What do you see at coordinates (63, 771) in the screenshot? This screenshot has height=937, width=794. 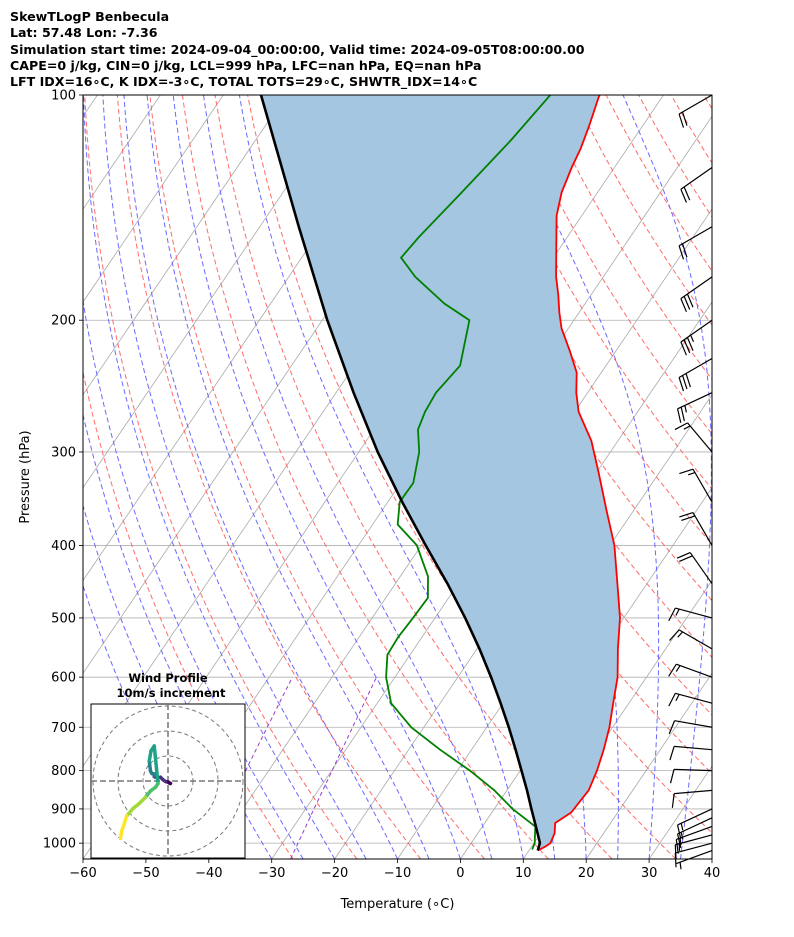 I see `y-tick-label: 800` at bounding box center [63, 771].